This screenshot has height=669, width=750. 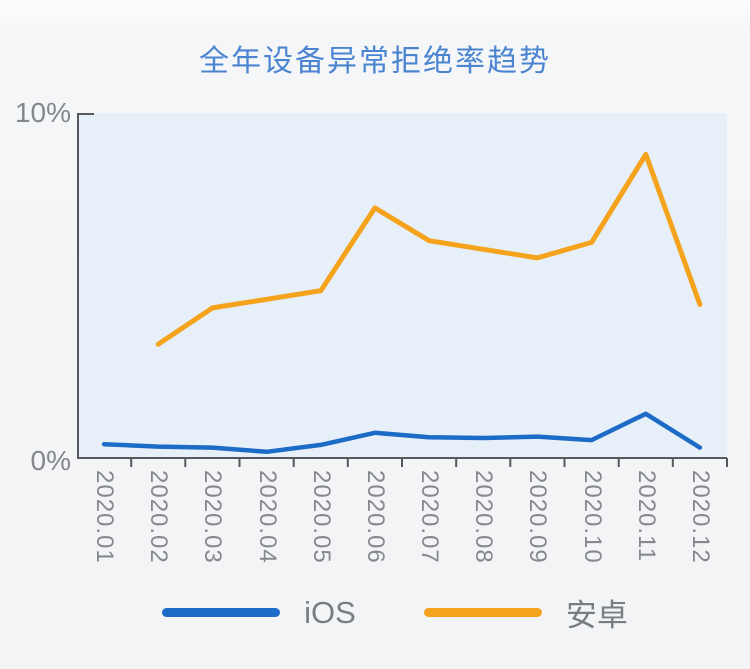 What do you see at coordinates (85, 286) in the screenshot?
I see `y-axis-line` at bounding box center [85, 286].